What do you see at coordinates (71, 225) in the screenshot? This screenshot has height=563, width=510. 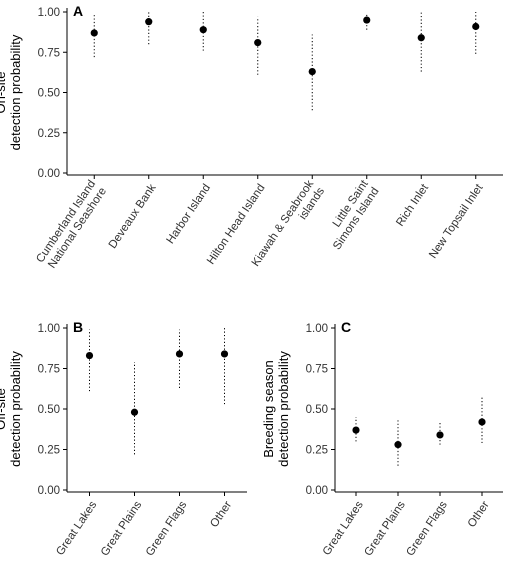 I see `x-tick-label: Cumberland IslandNational Seashore` at bounding box center [71, 225].